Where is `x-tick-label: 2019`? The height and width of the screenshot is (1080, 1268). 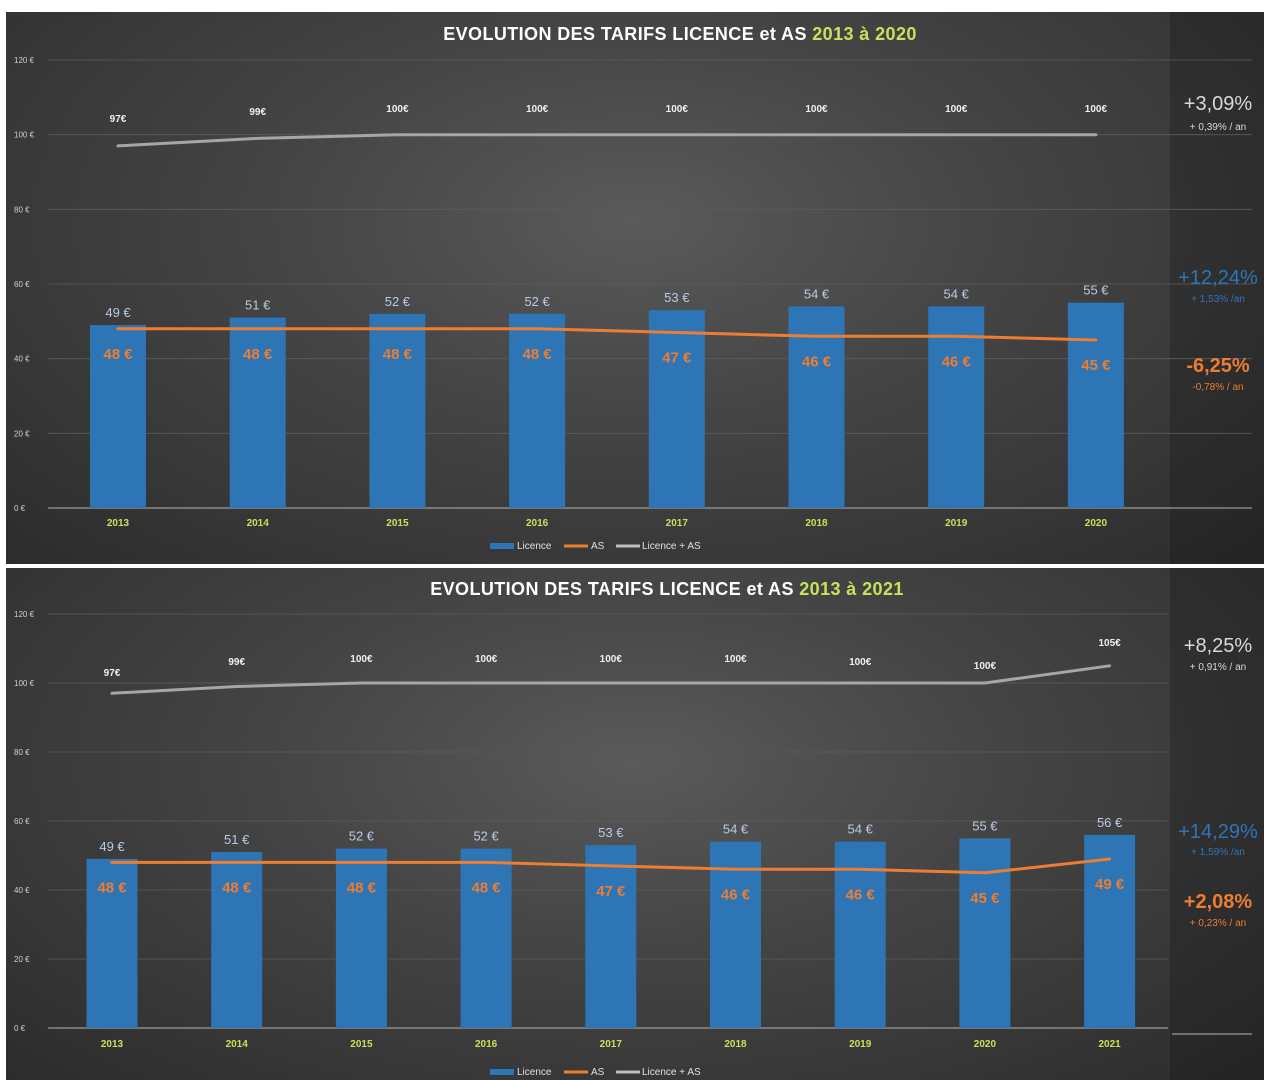
x-tick-label: 2019 is located at coordinates (860, 1044).